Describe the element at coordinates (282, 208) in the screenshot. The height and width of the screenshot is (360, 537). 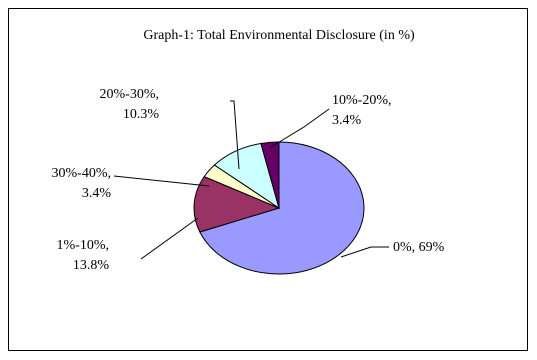
I see `pie-slice-0pct` at that location.